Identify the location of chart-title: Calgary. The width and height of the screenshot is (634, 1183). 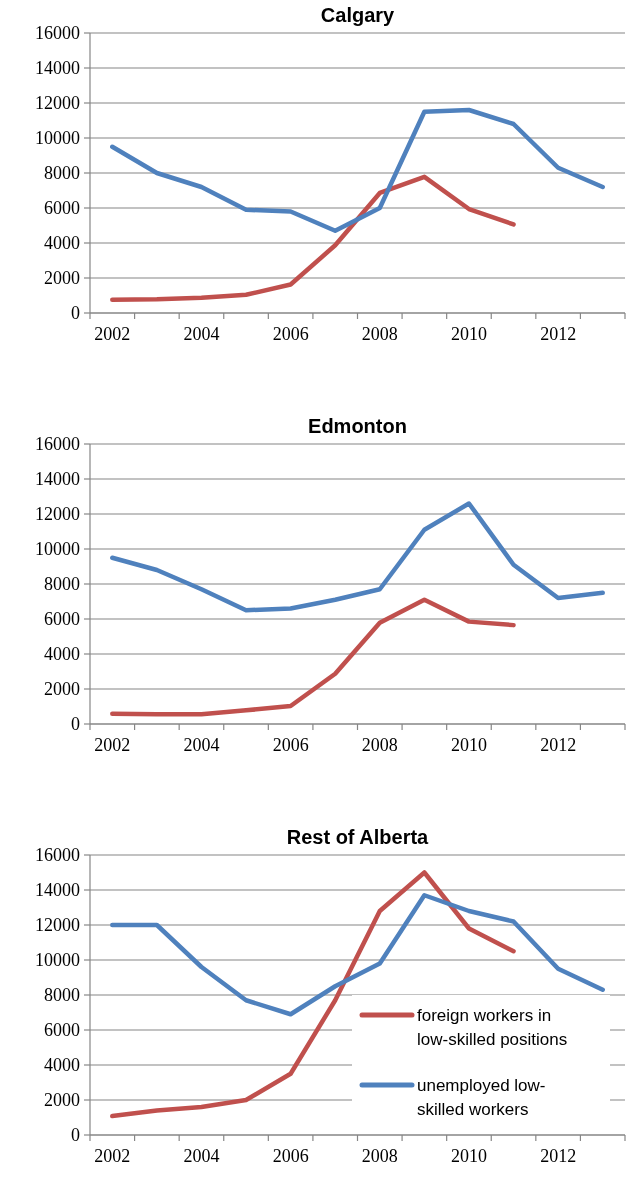
(358, 15).